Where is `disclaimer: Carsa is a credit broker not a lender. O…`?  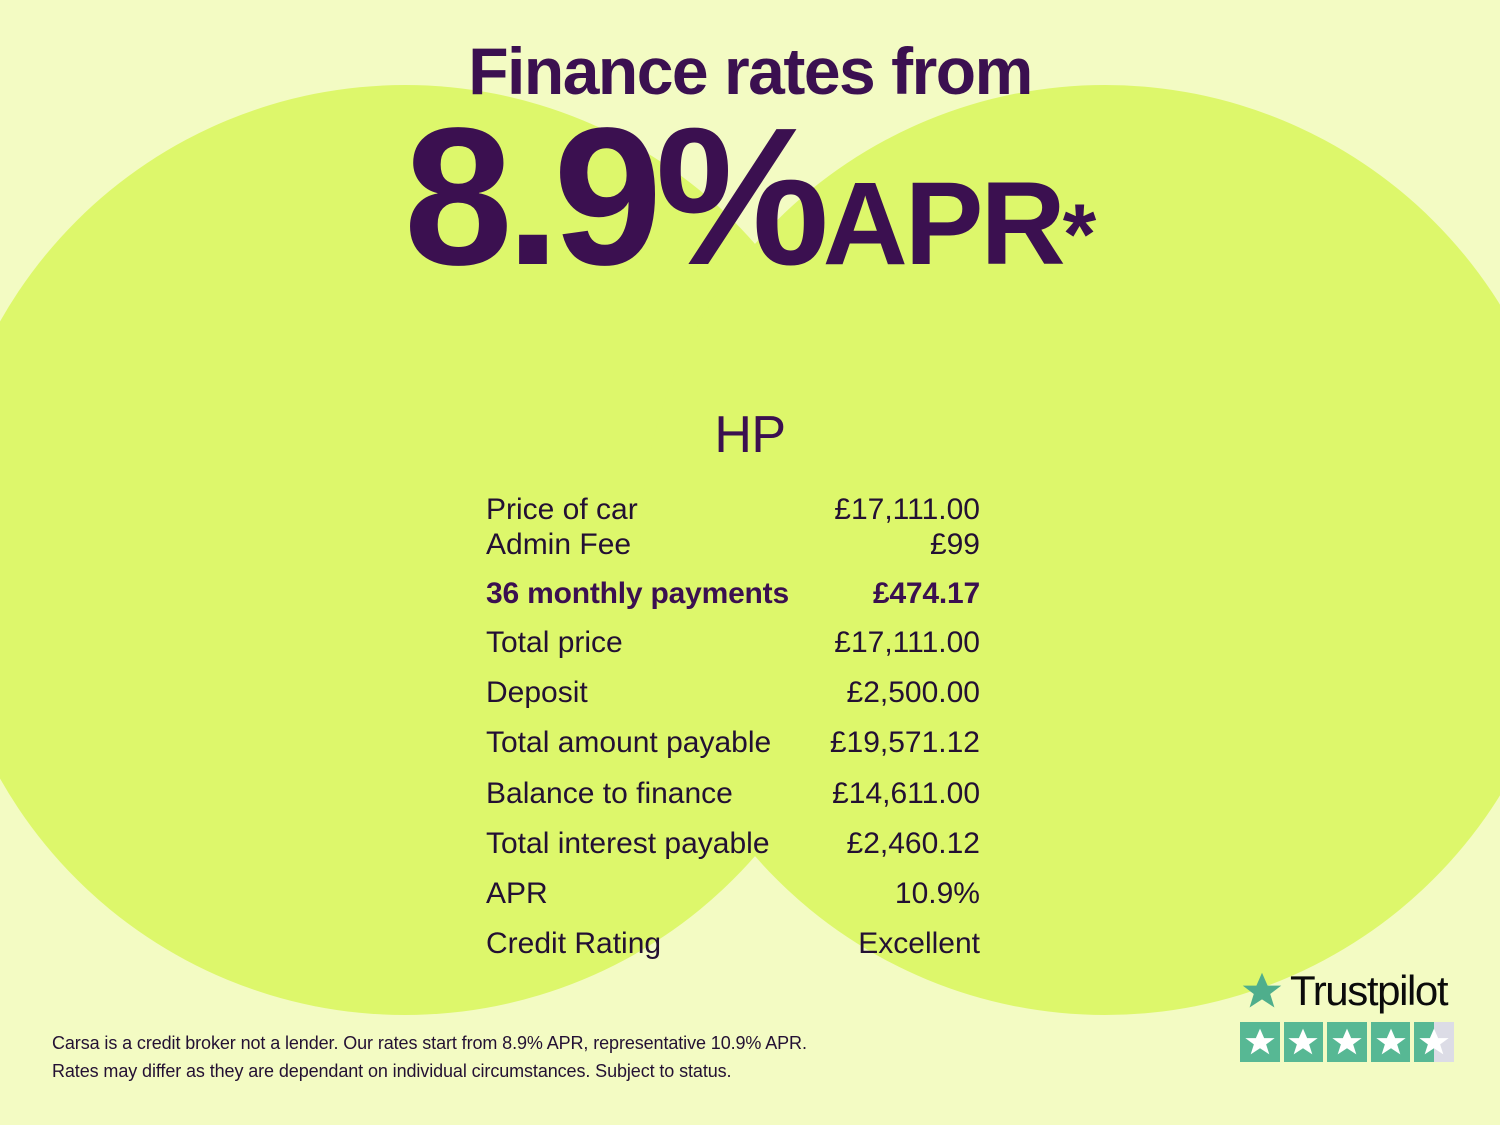 disclaimer: Carsa is a credit broker not a lender. O… is located at coordinates (452, 1058).